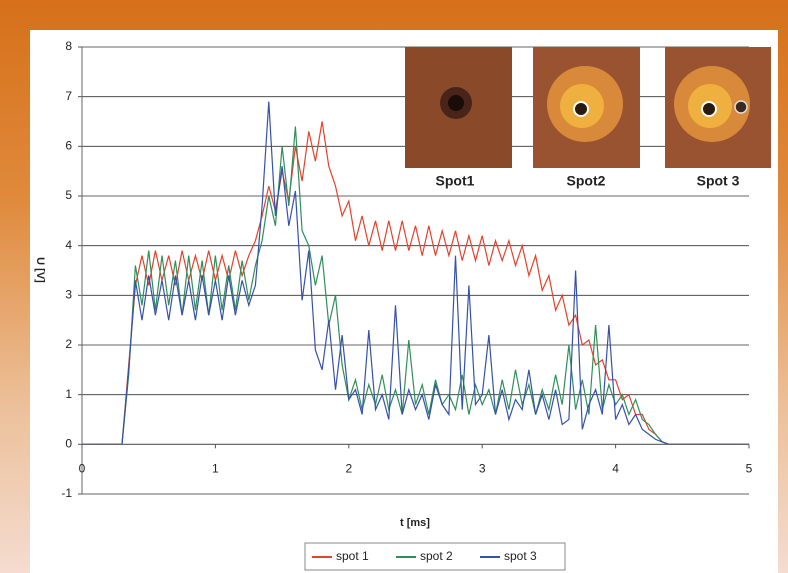 This screenshot has height=573, width=788. What do you see at coordinates (68, 444) in the screenshot?
I see `y-tick-label: 0` at bounding box center [68, 444].